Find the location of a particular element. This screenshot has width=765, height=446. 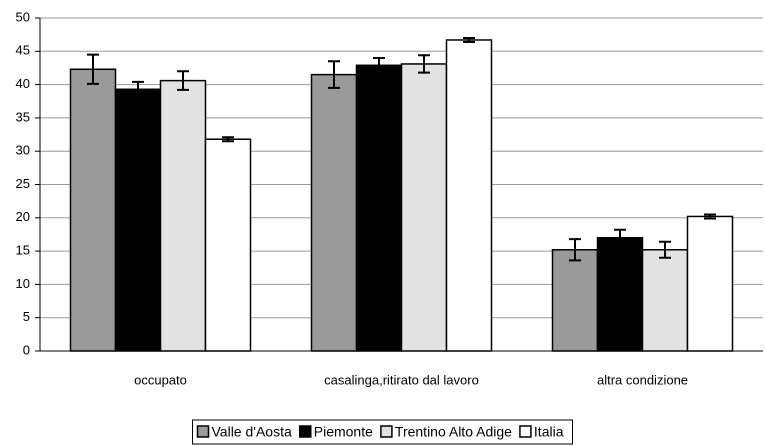

legend-label: Italia is located at coordinates (549, 432).